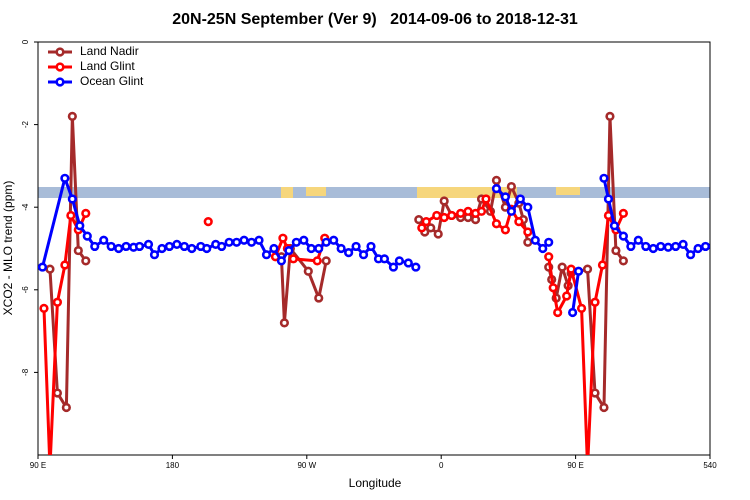 Image resolution: width=750 pixels, height=500 pixels. Describe the element at coordinates (173, 465) in the screenshot. I see `x-tick-label: 180` at that location.